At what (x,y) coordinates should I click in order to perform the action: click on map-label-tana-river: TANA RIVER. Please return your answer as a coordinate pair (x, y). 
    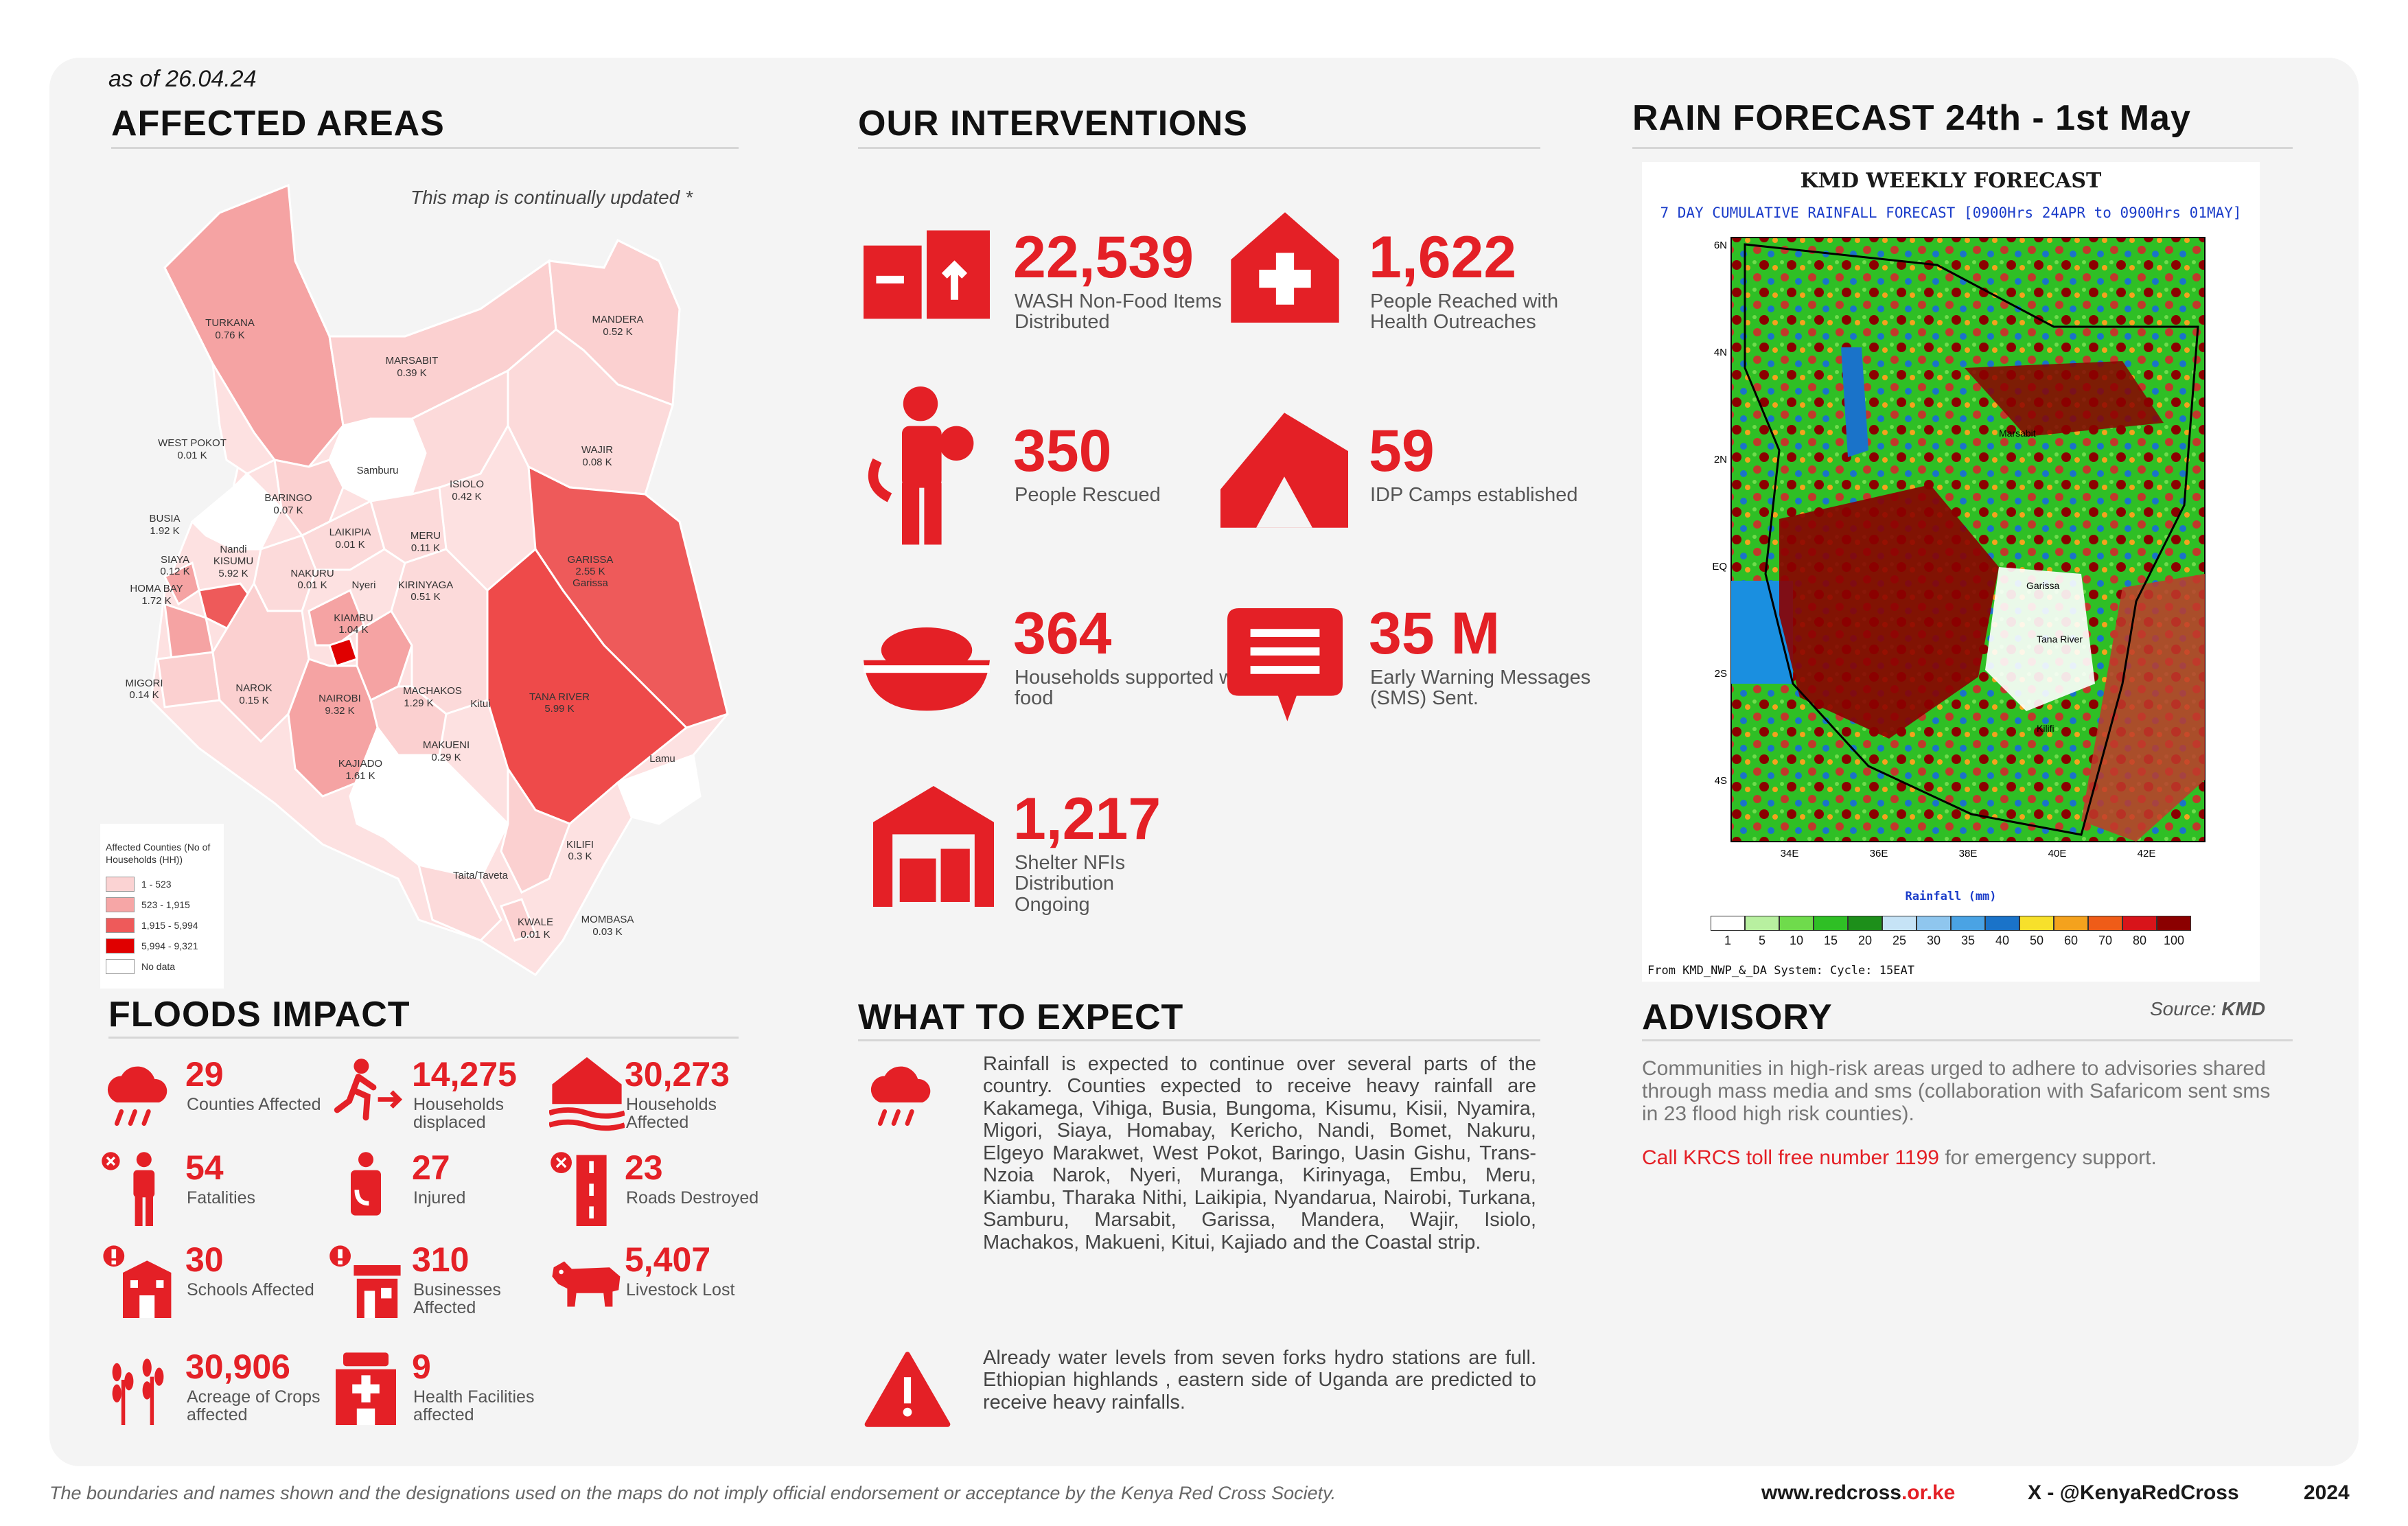
    Looking at the image, I should click on (559, 697).